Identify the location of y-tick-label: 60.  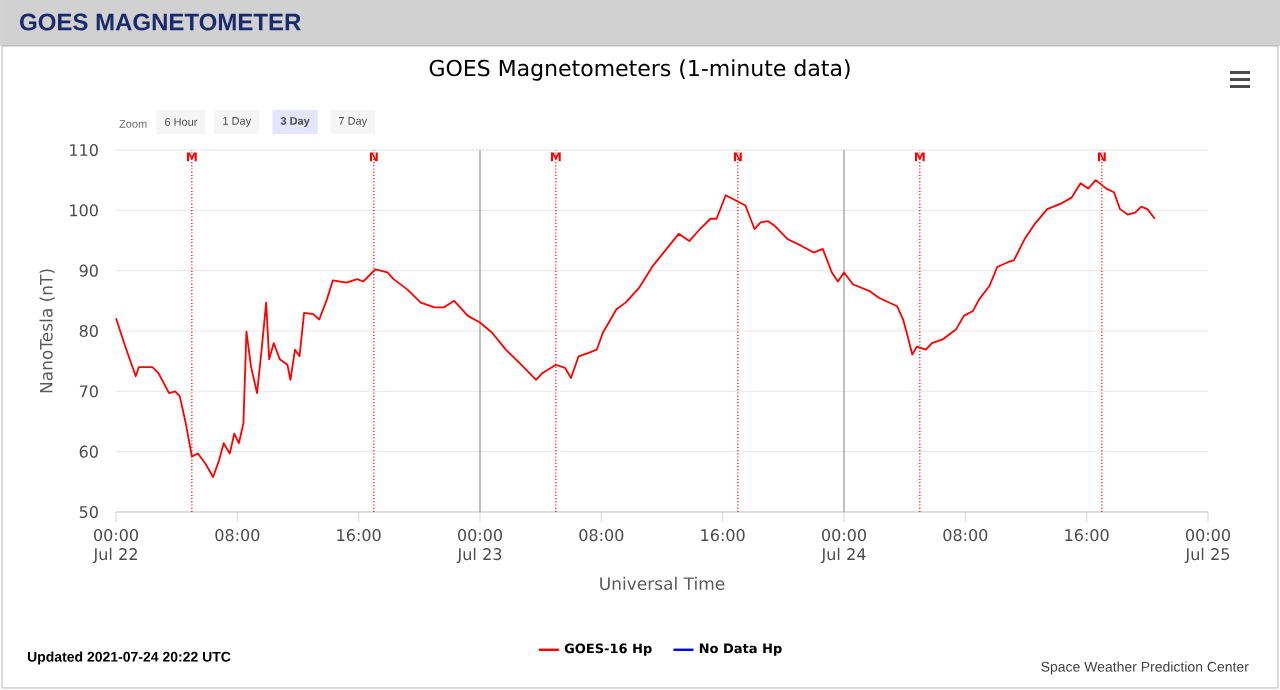
(88, 451).